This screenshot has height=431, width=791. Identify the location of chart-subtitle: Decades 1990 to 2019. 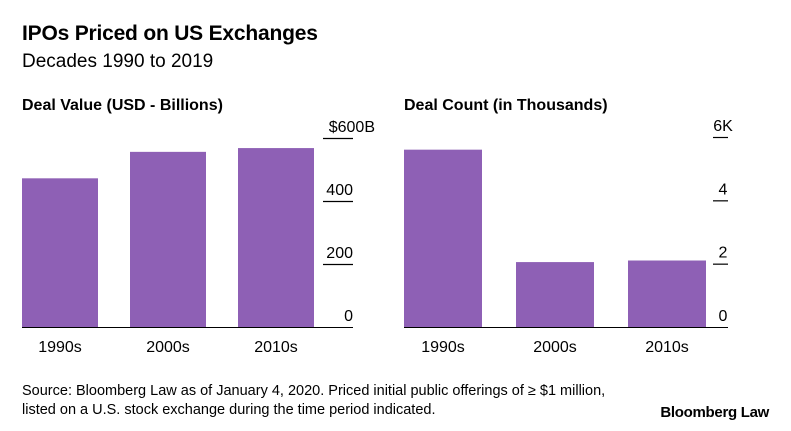
(118, 61).